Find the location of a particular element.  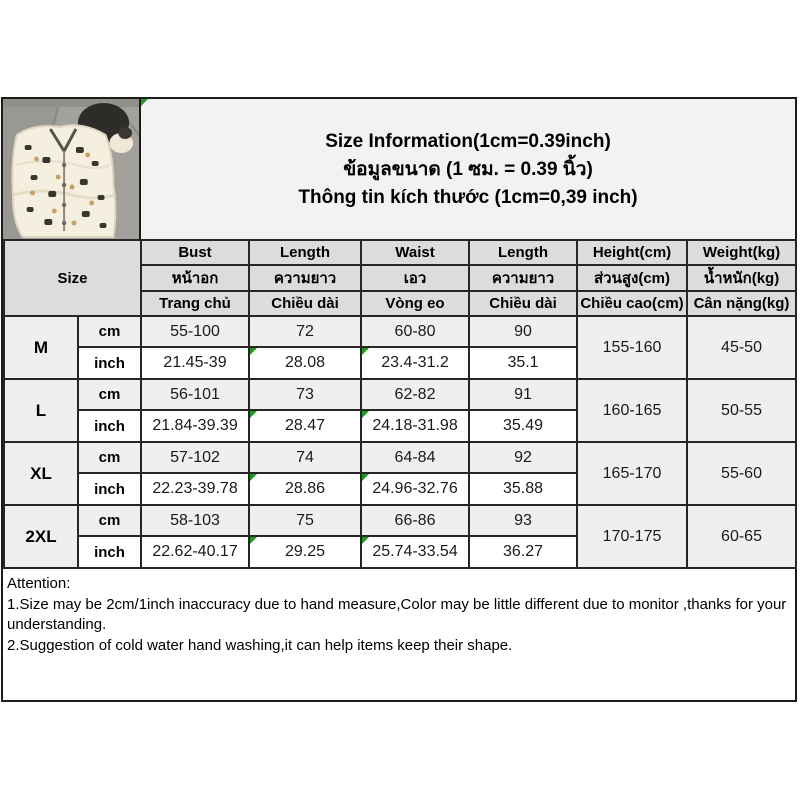

product-photo-illustration is located at coordinates (71, 169).